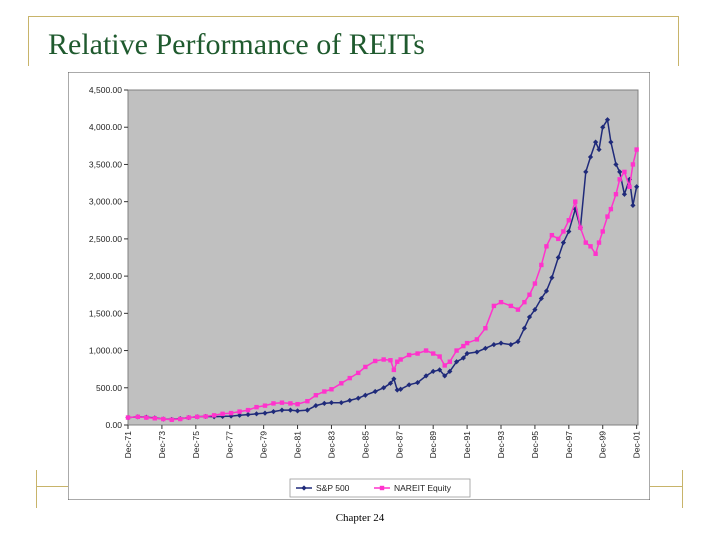  I want to click on x-tick-label: Dec-77, so click(230, 445).